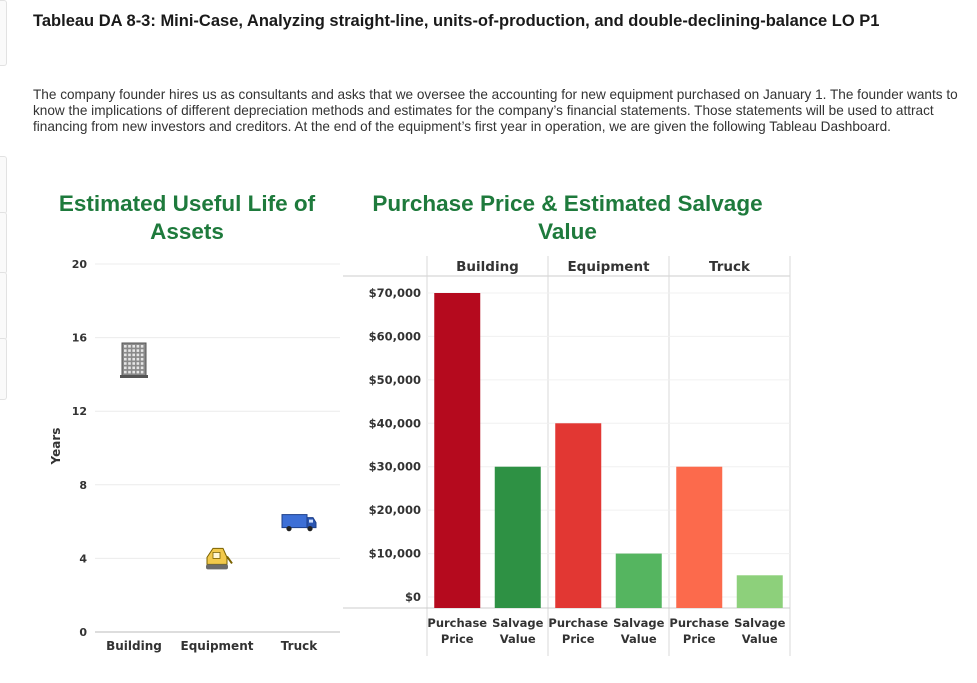 The image size is (977, 683). What do you see at coordinates (395, 423) in the screenshot?
I see `y-tick-label: $40,000` at bounding box center [395, 423].